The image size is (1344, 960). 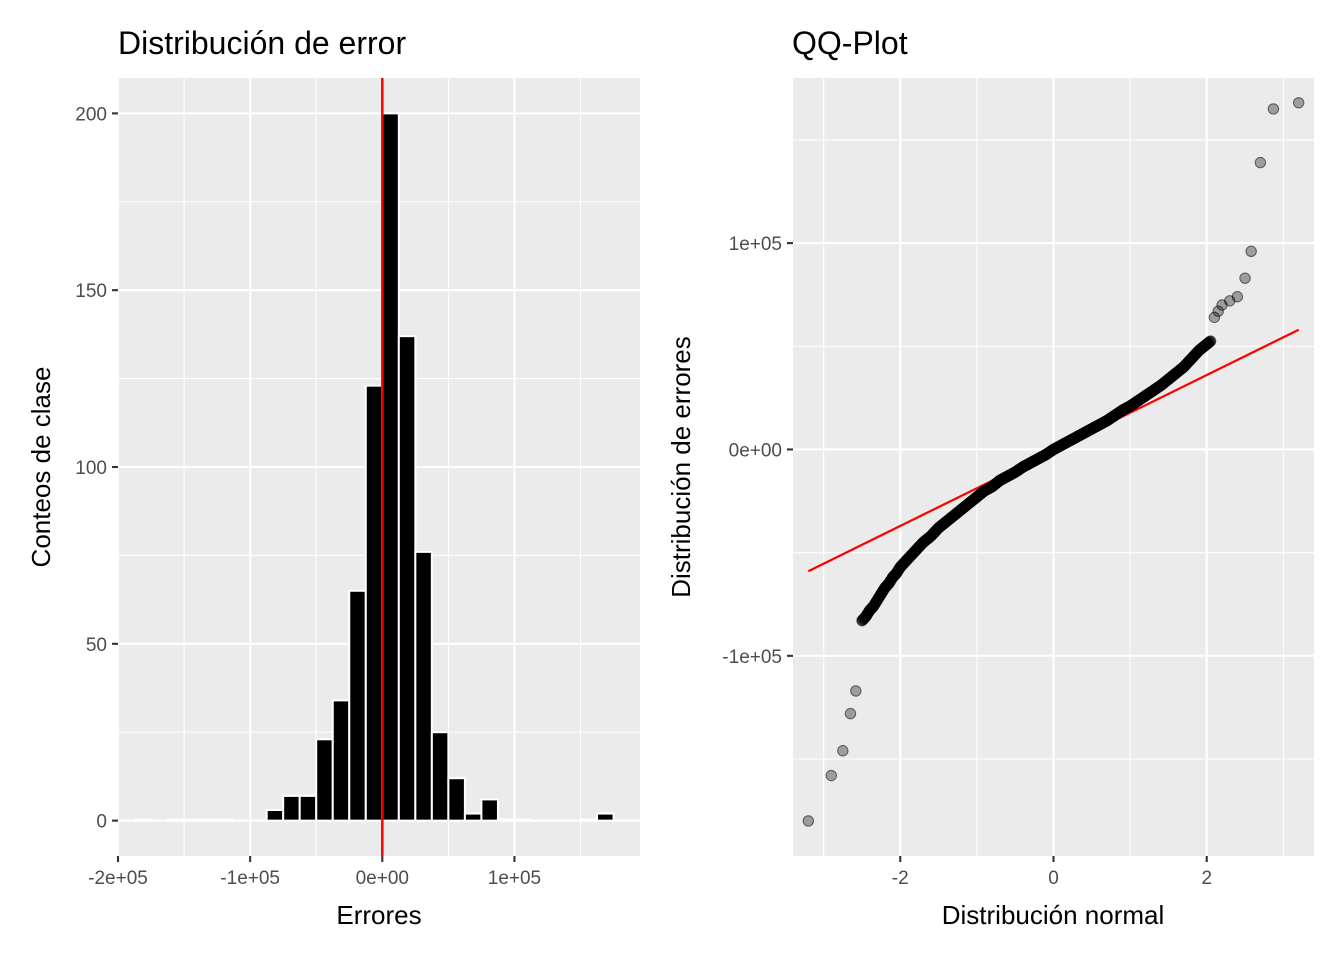 I want to click on histogram-x-axis: -2e+05 -1e+05 0e+00 1e+05, so click(x=314, y=872).